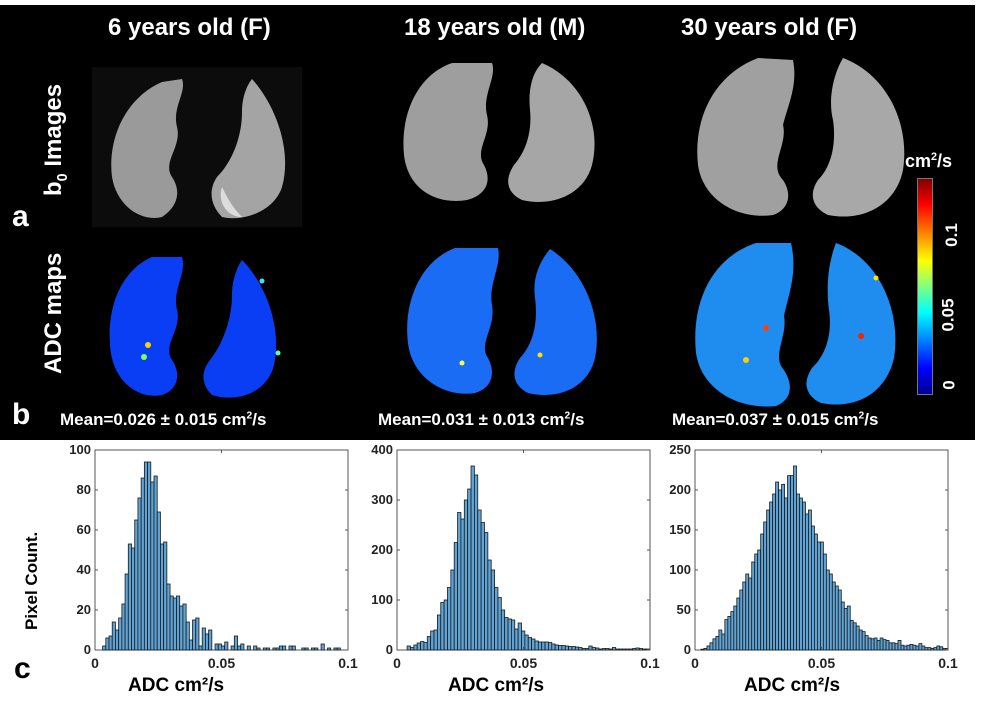 The image size is (981, 704). What do you see at coordinates (382, 451) in the screenshot?
I see `y-tick-label: 400` at bounding box center [382, 451].